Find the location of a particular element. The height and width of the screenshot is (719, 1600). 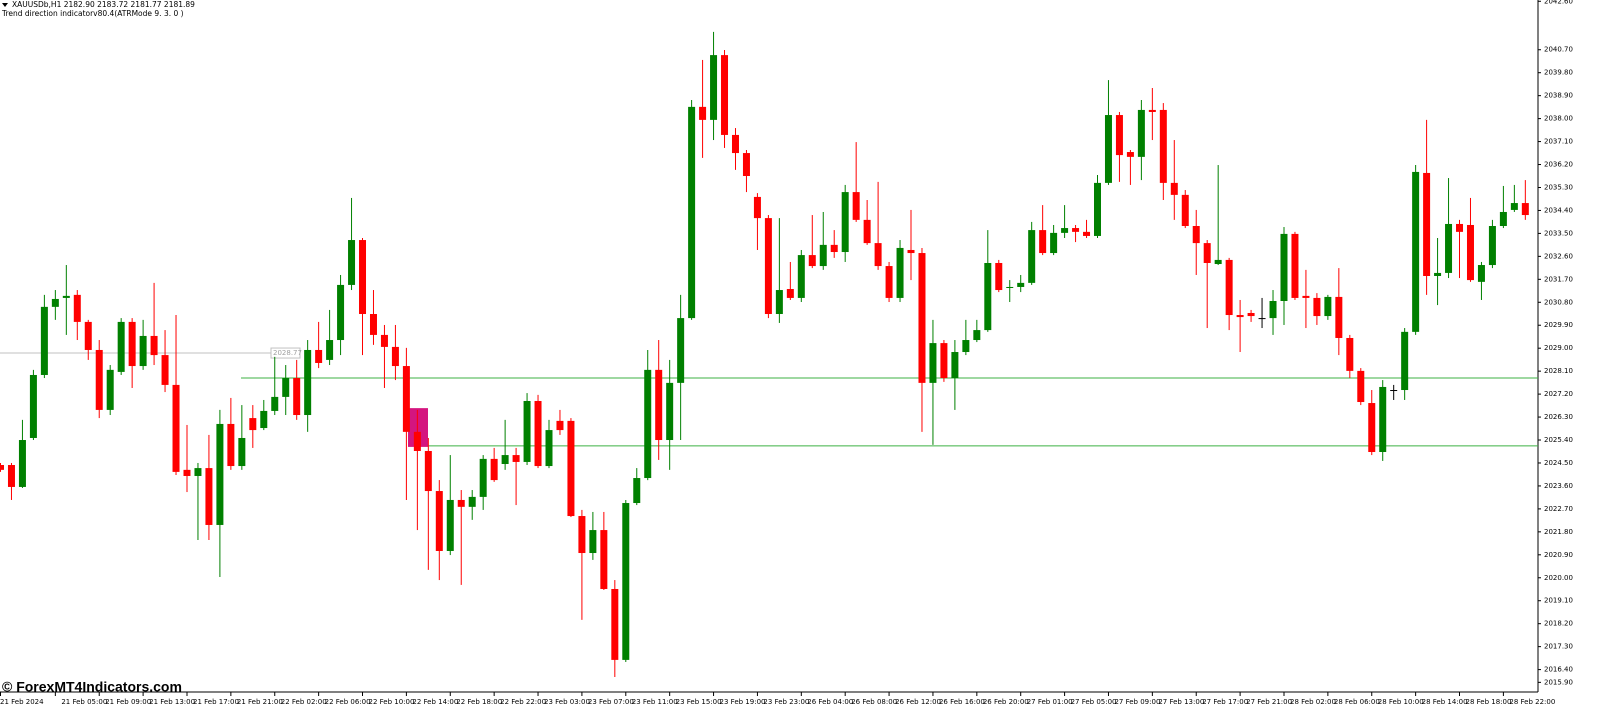

x-tick-label: 28 Feb 22:00 is located at coordinates (1532, 702).